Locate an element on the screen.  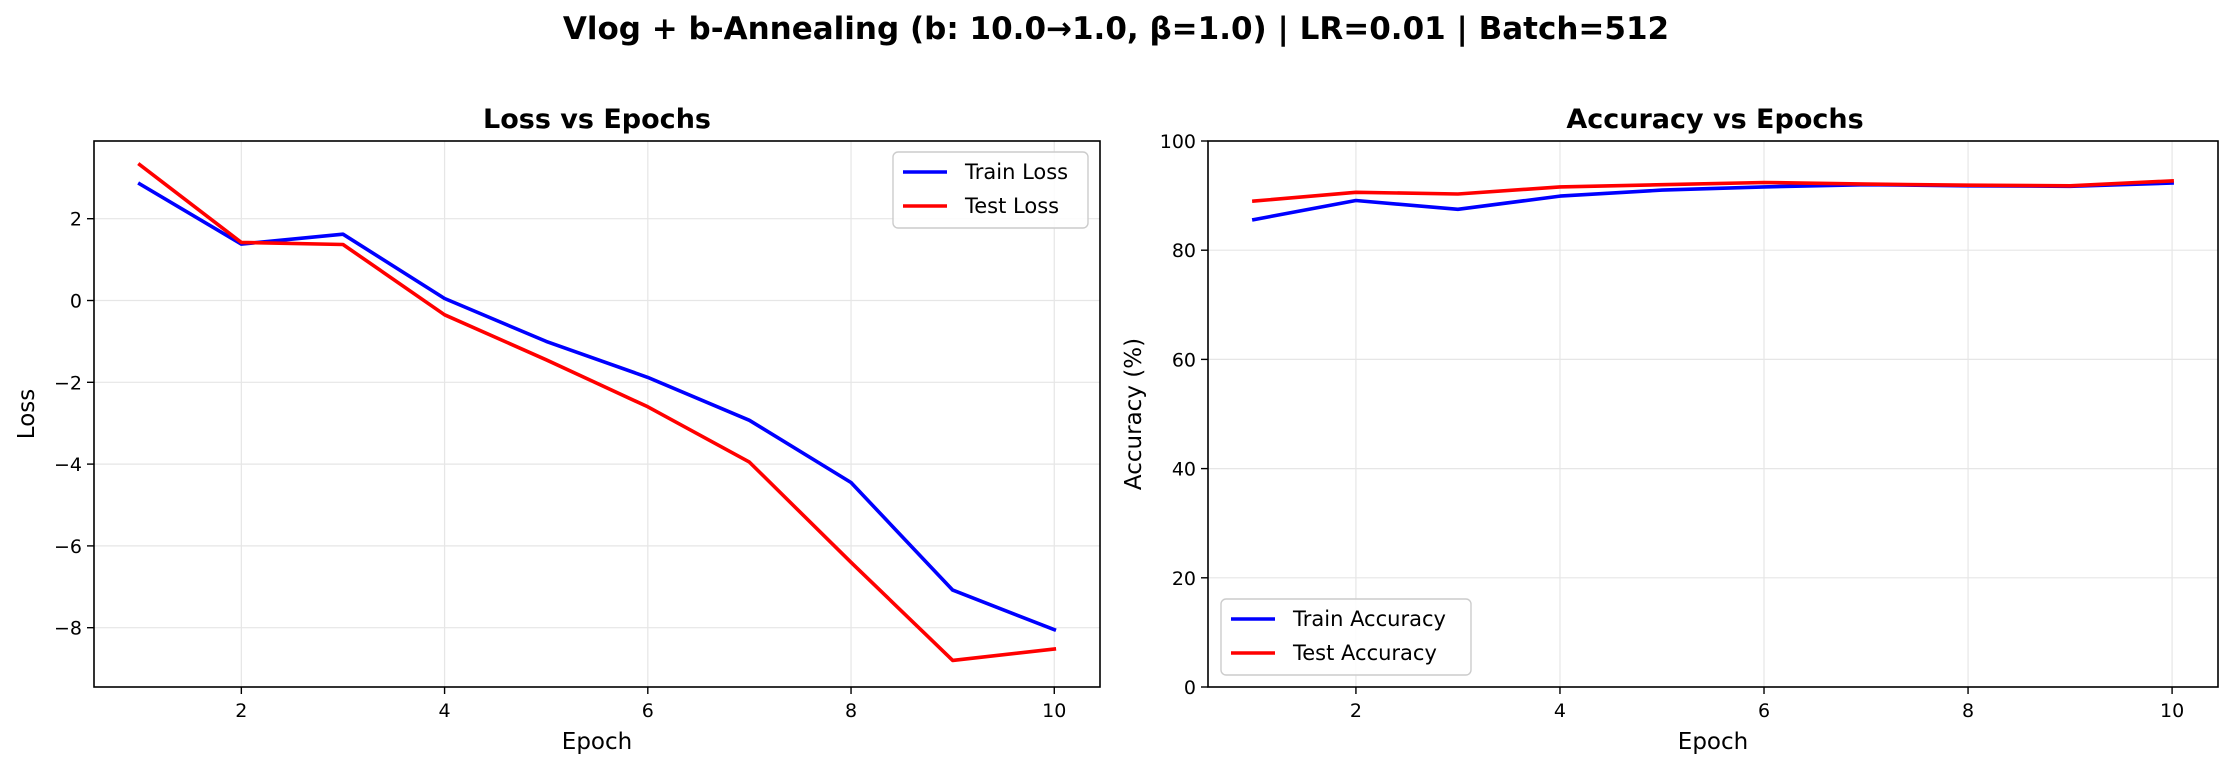
loss-x-tick-label: 6 is located at coordinates (648, 711).